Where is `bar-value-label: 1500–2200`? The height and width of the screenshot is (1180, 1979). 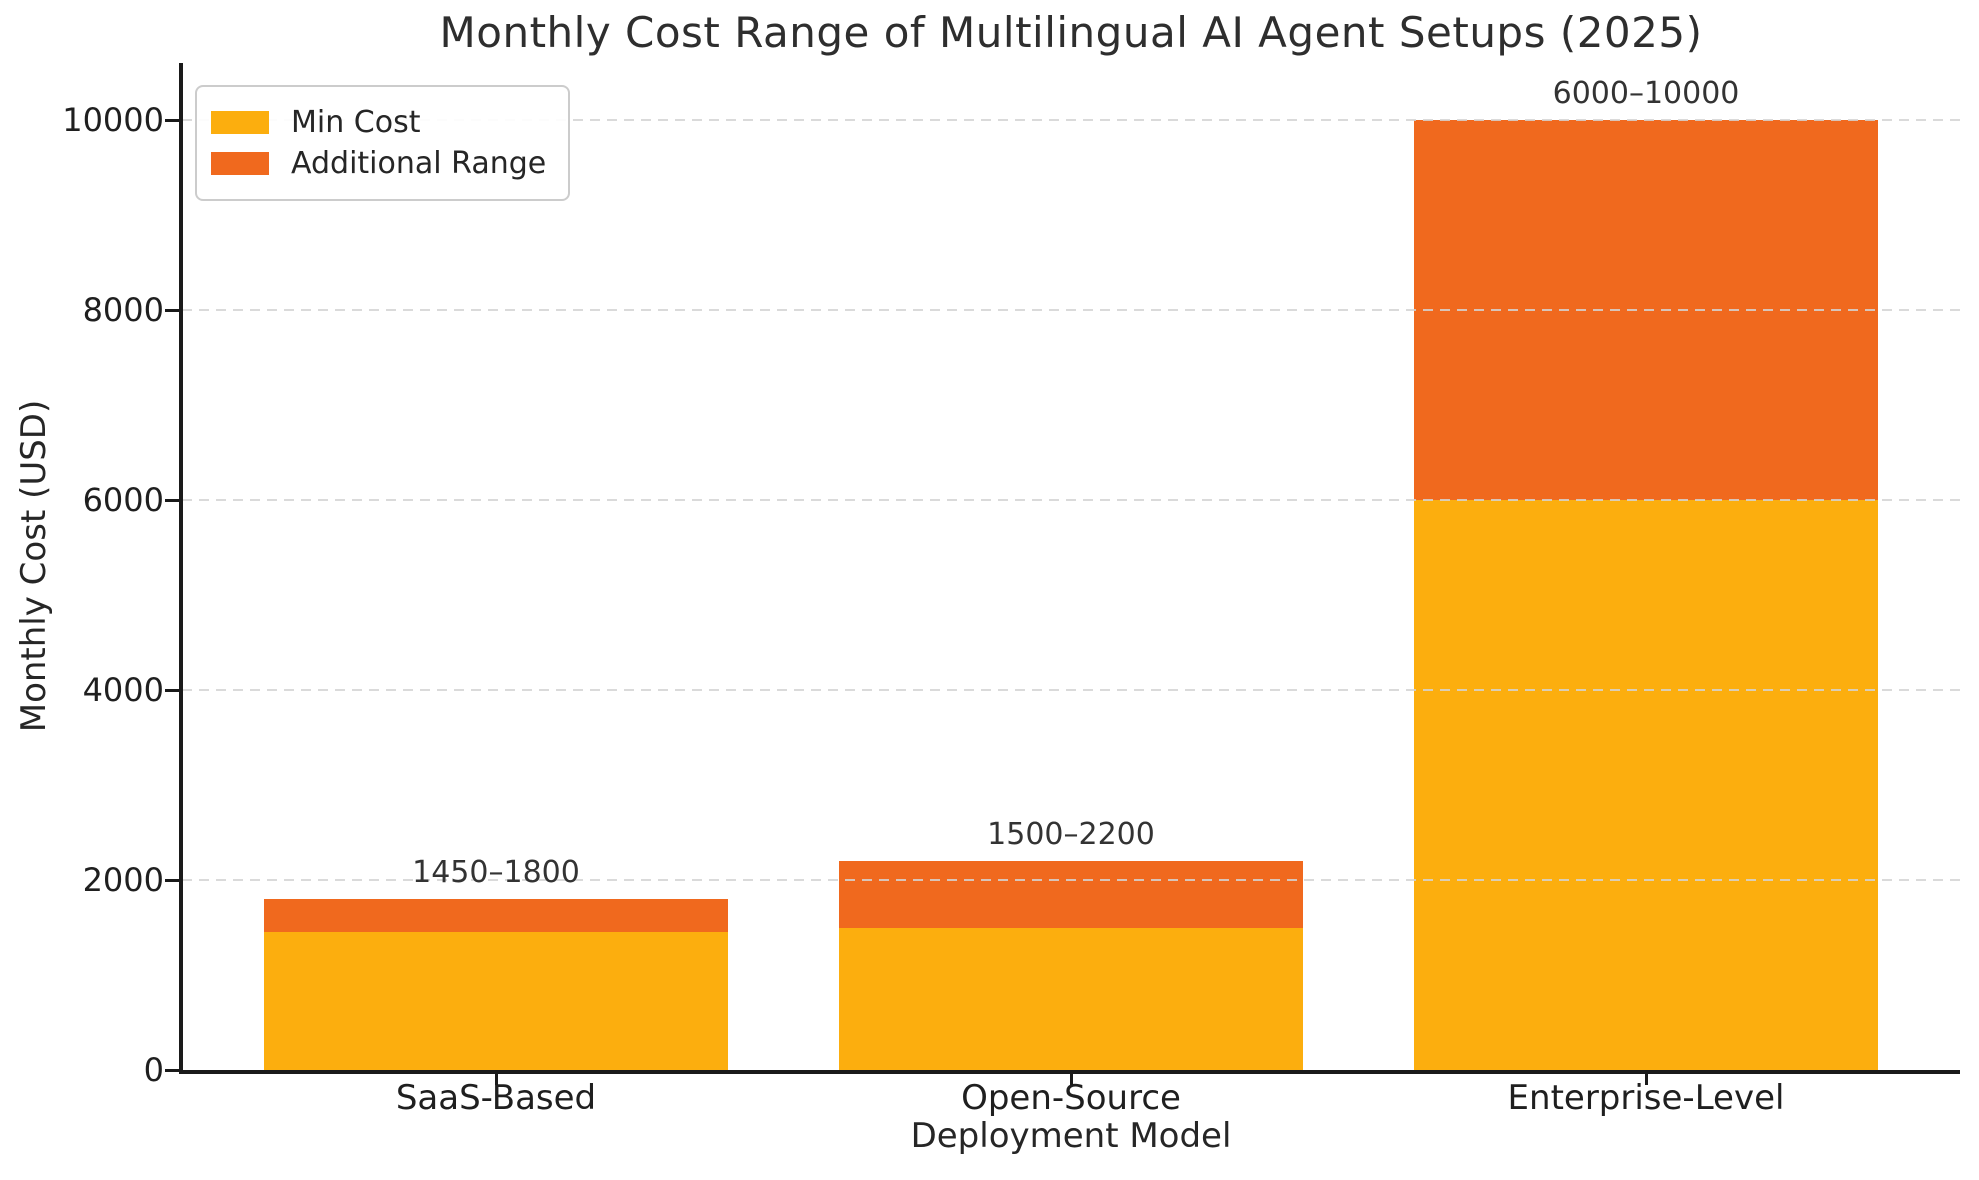
bar-value-label: 1500–2200 is located at coordinates (1071, 834).